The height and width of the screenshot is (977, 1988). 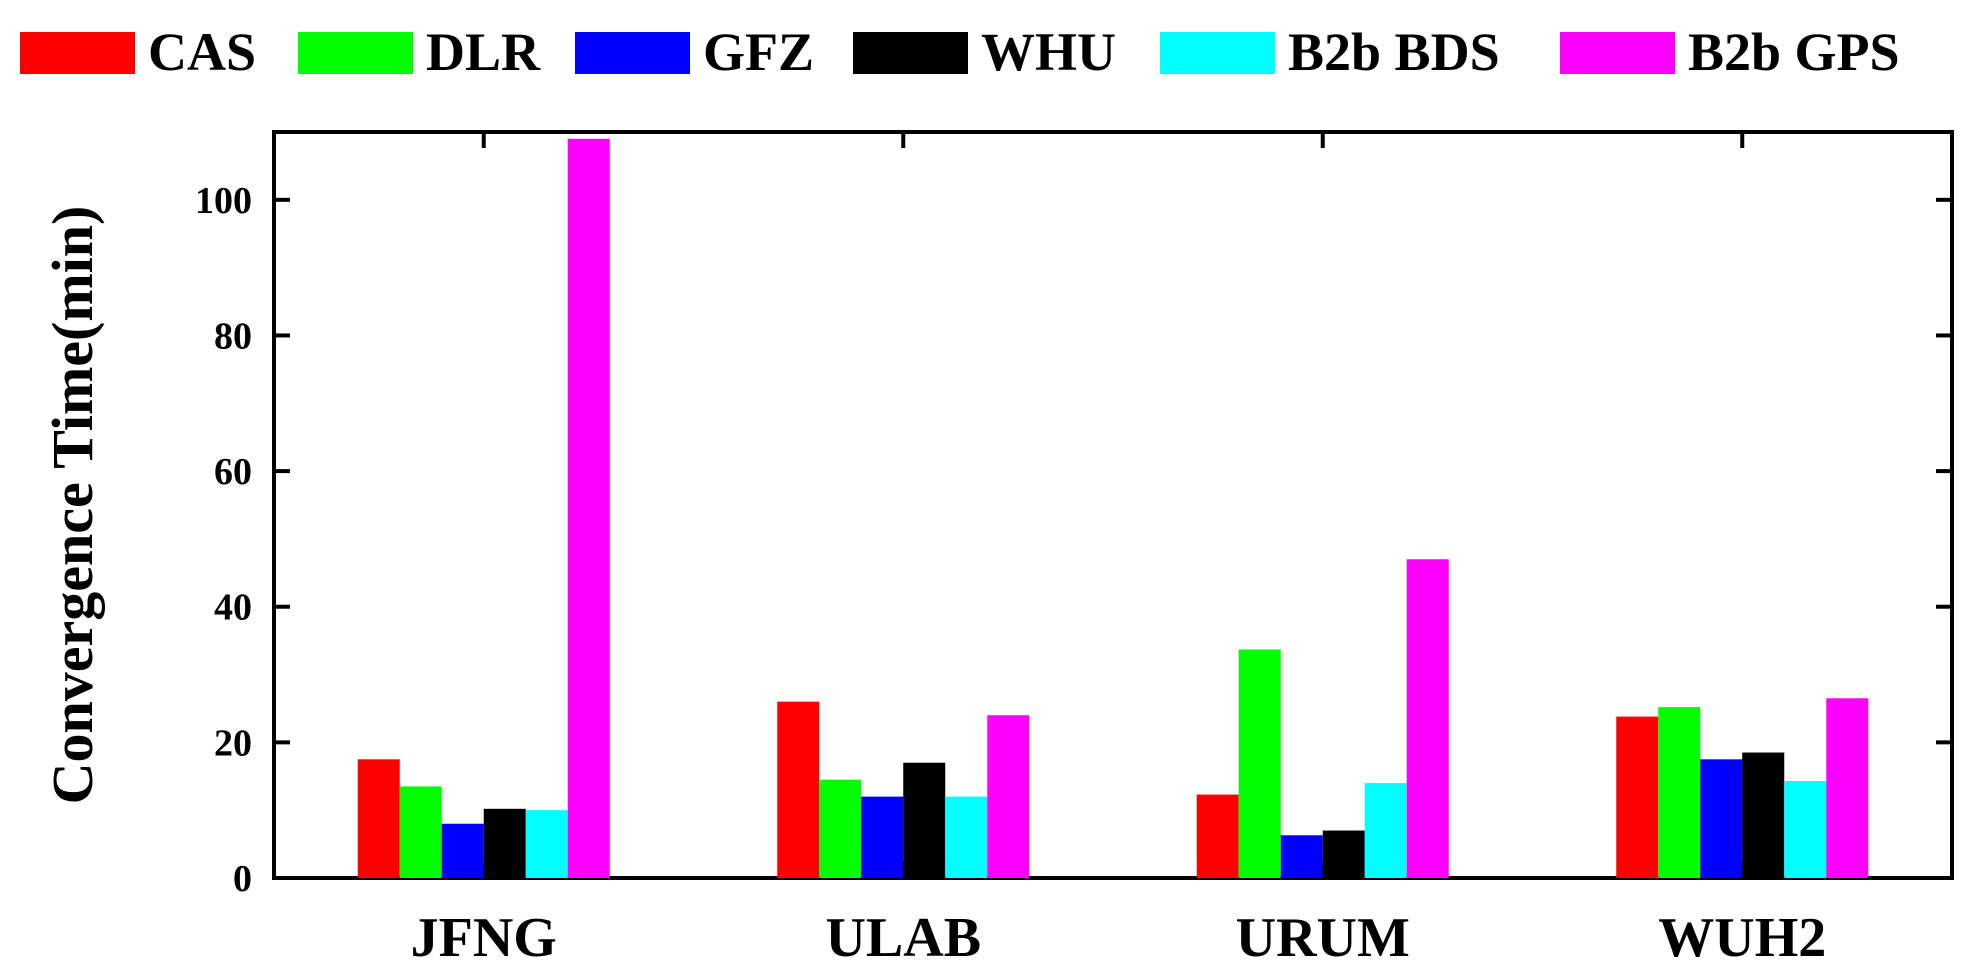 I want to click on legend-swatch-gfz, so click(x=632, y=53).